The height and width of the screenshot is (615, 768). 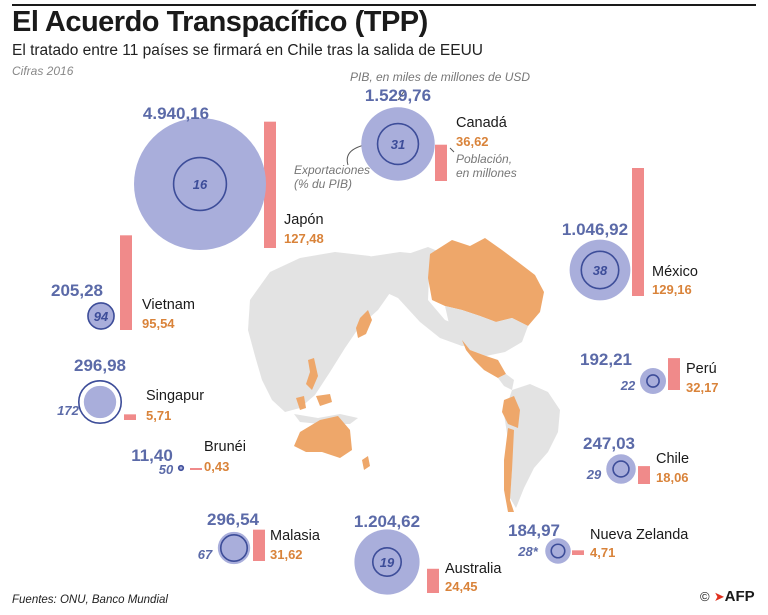 I want to click on country-chile: 29 247,03 Chile 18,06, so click(x=636, y=459).